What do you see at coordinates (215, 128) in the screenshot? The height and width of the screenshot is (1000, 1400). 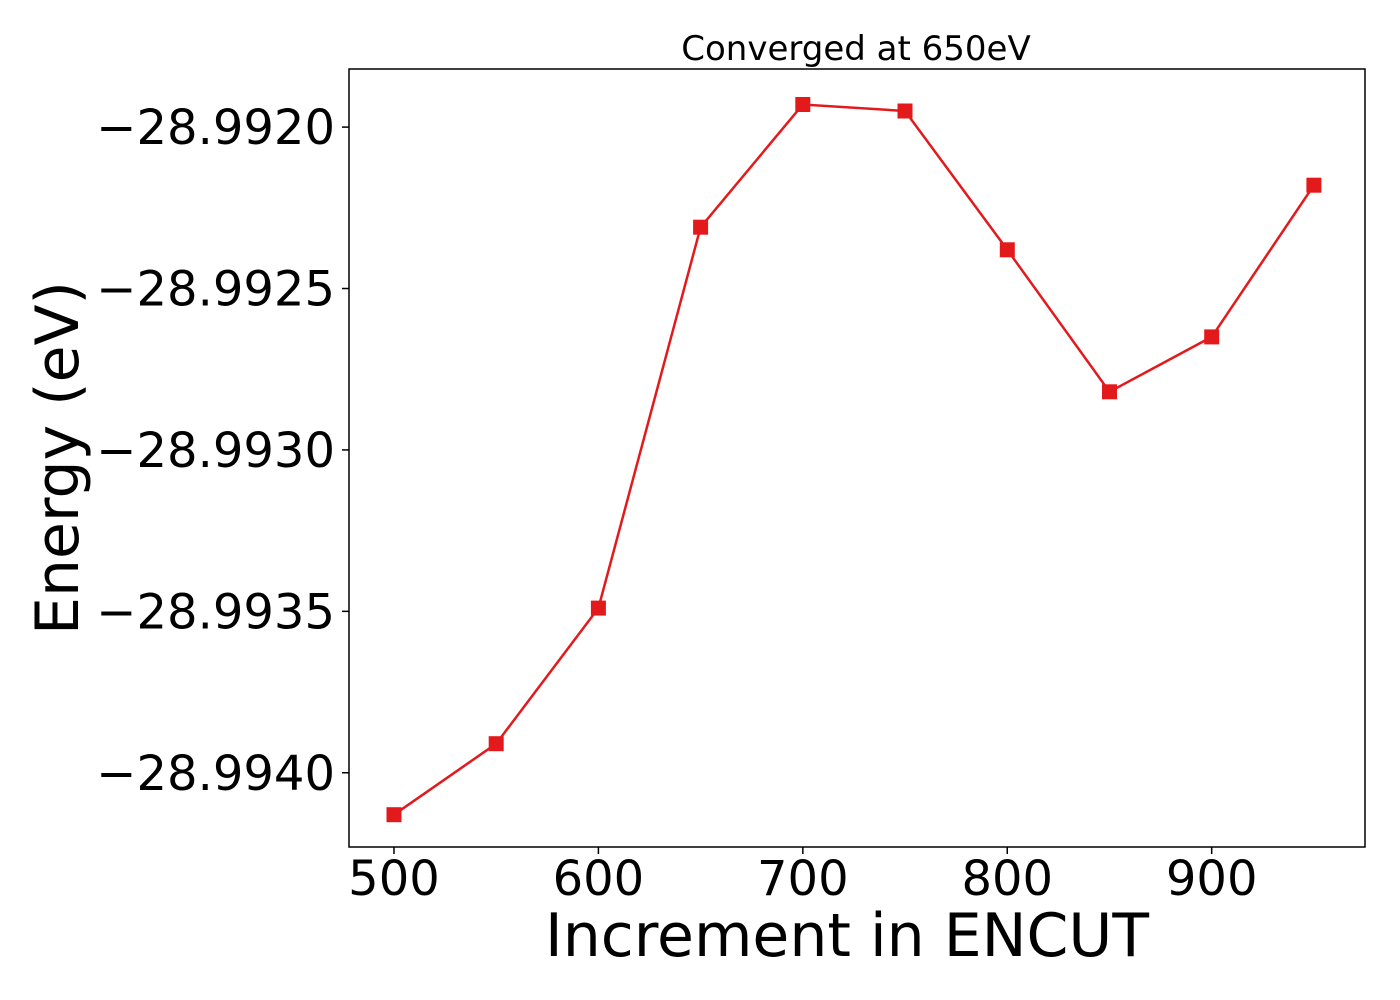 I see `y-tick-label: −28.9920` at bounding box center [215, 128].